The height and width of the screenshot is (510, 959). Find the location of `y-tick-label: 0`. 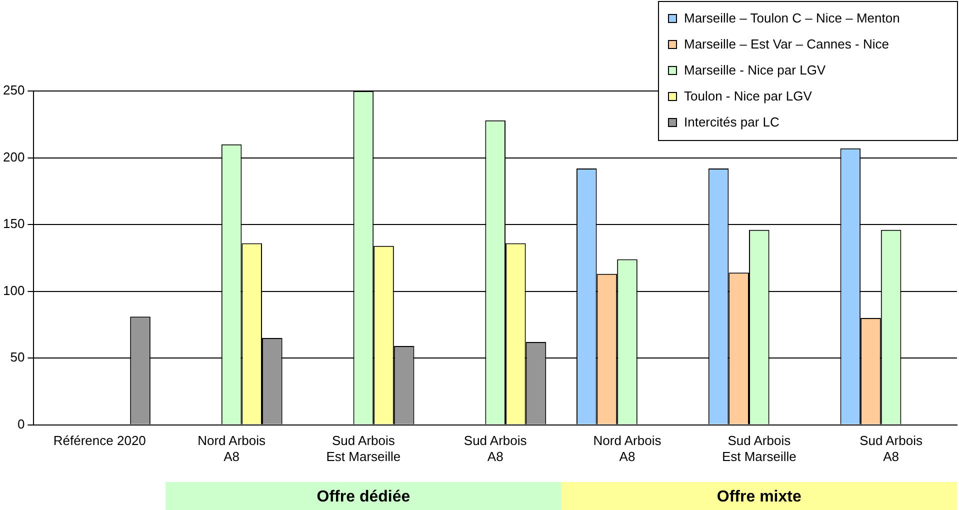

y-tick-label: 0 is located at coordinates (21, 424).